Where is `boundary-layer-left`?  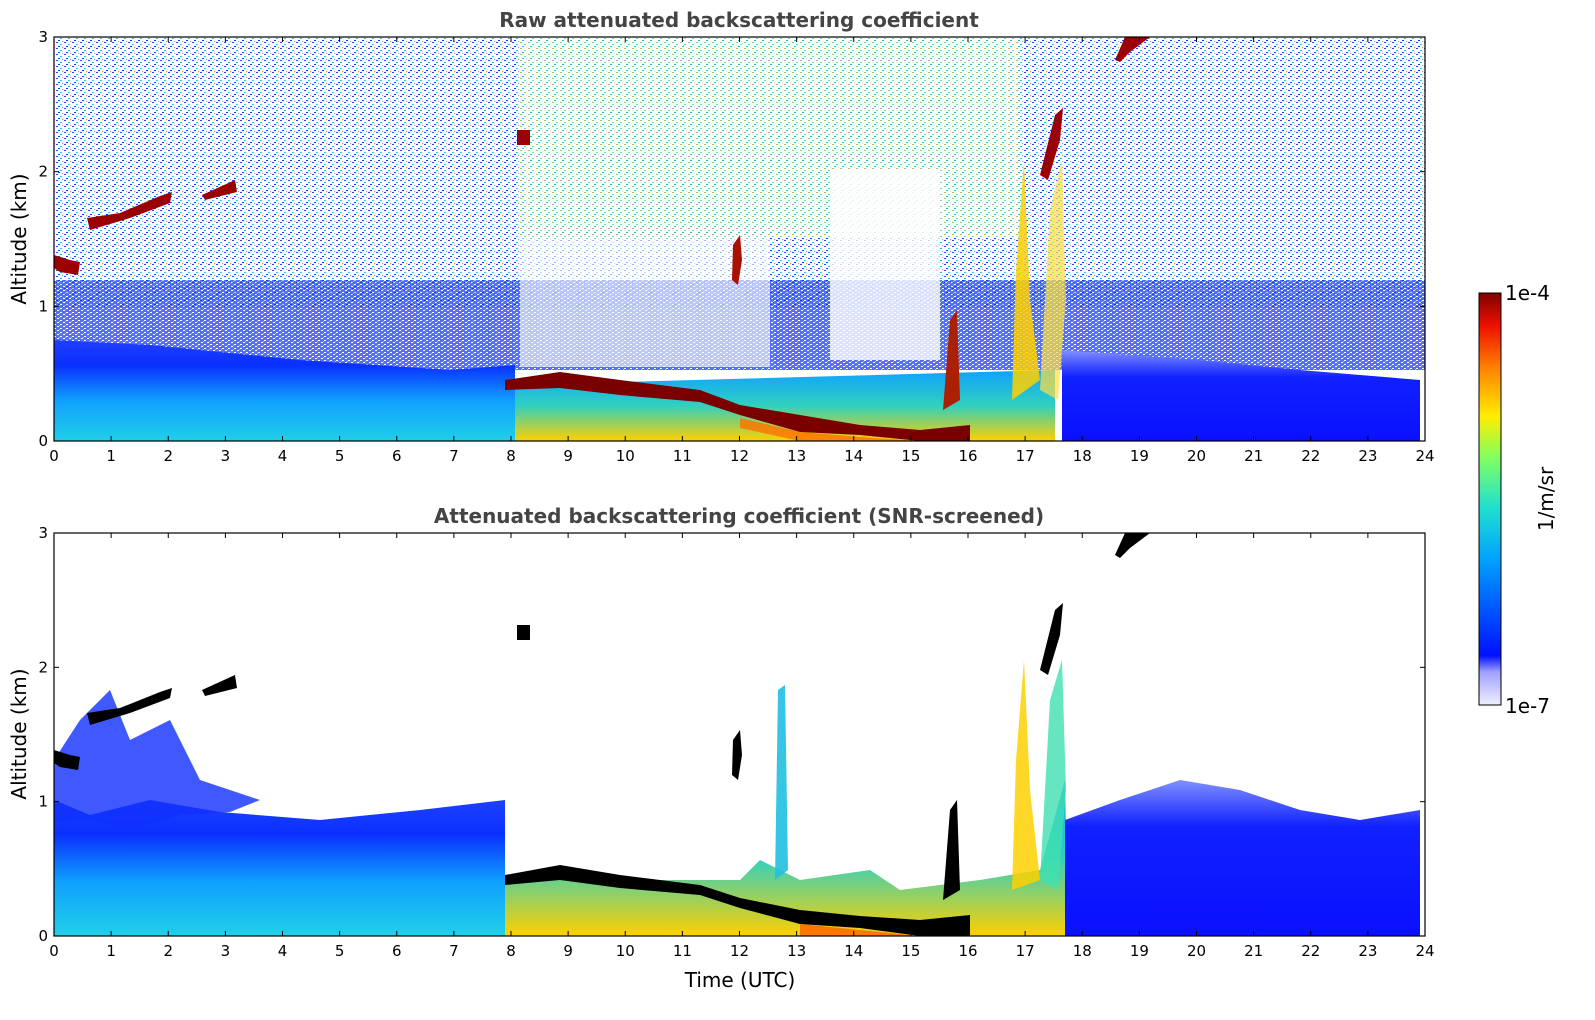 boundary-layer-left is located at coordinates (284, 390).